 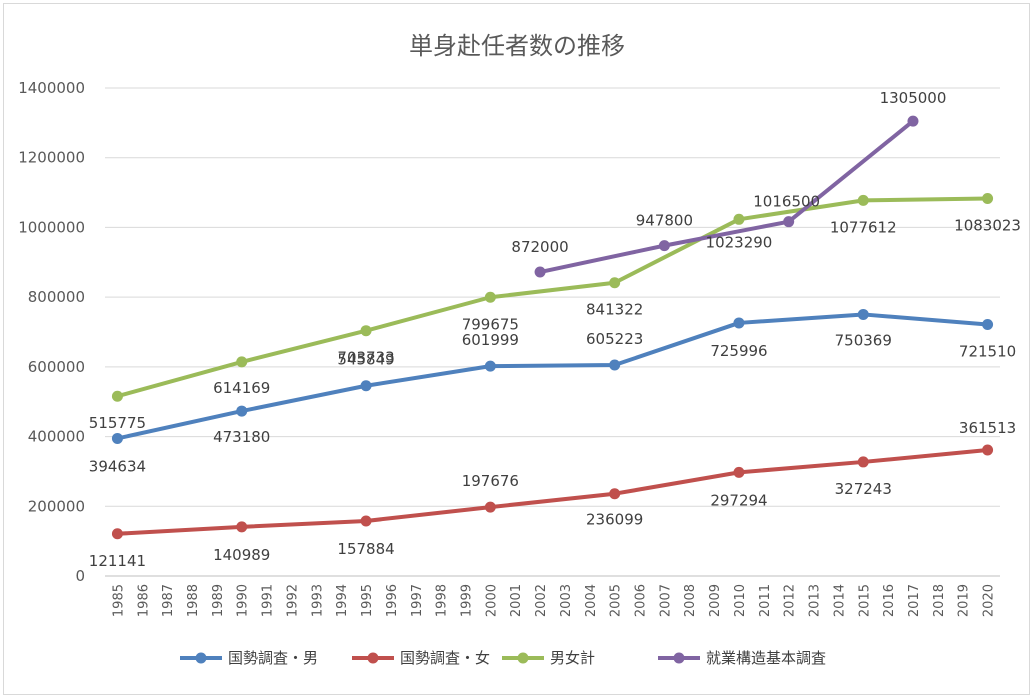 I want to click on x-tick-label: 2004, so click(x=591, y=600).